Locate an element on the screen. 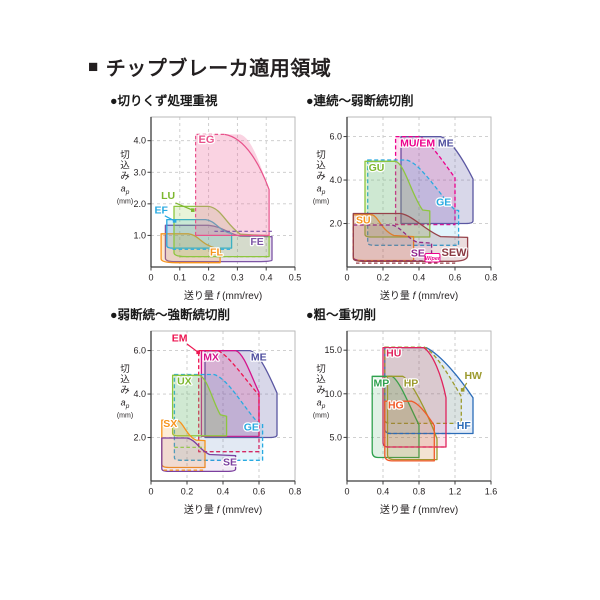  chart-subtitle: ●連続〜弱断続切削 is located at coordinates (360, 101).